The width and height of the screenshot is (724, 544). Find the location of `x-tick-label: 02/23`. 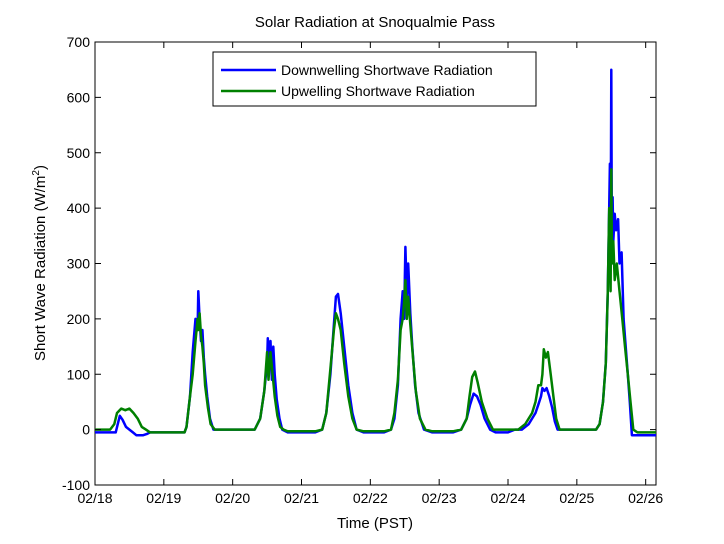

x-tick-label: 02/23 is located at coordinates (439, 498).